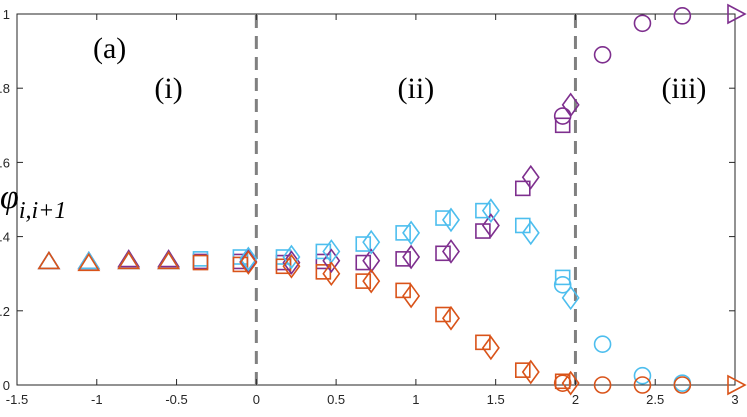  What do you see at coordinates (168, 88) in the screenshot?
I see `region-label: (i)` at bounding box center [168, 88].